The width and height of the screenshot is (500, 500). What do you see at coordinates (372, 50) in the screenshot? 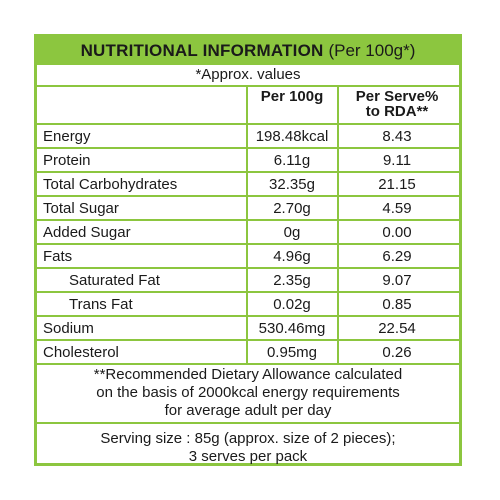
I see `header-subtitle: (Per 100g*)` at bounding box center [372, 50].